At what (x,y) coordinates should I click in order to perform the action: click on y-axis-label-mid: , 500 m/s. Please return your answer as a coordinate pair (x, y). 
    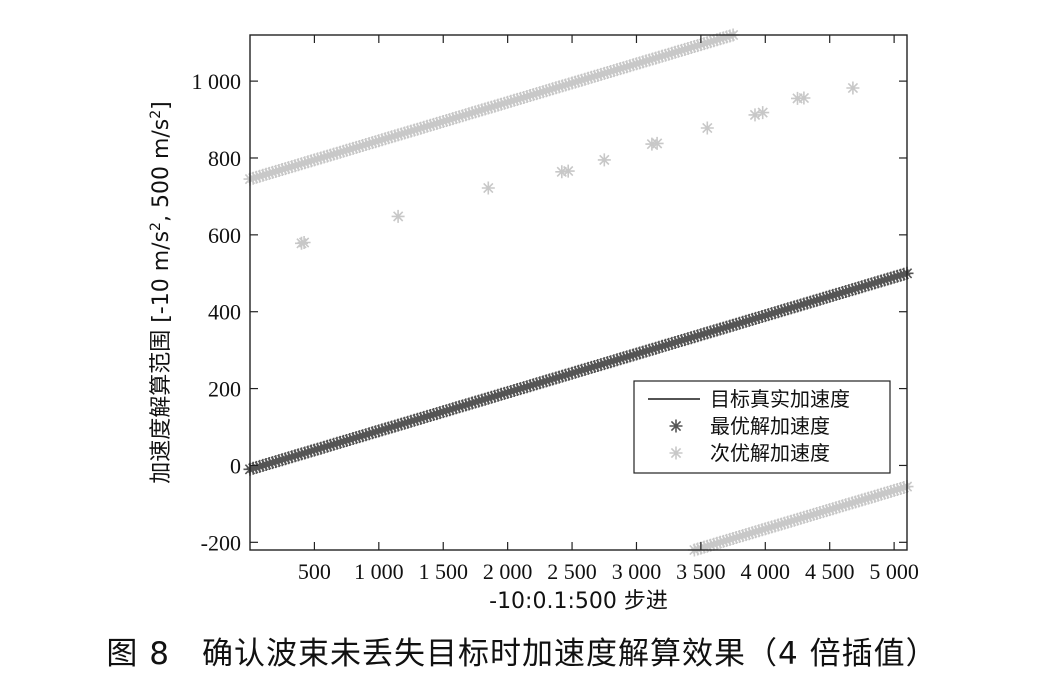
    Looking at the image, I should click on (161, 170).